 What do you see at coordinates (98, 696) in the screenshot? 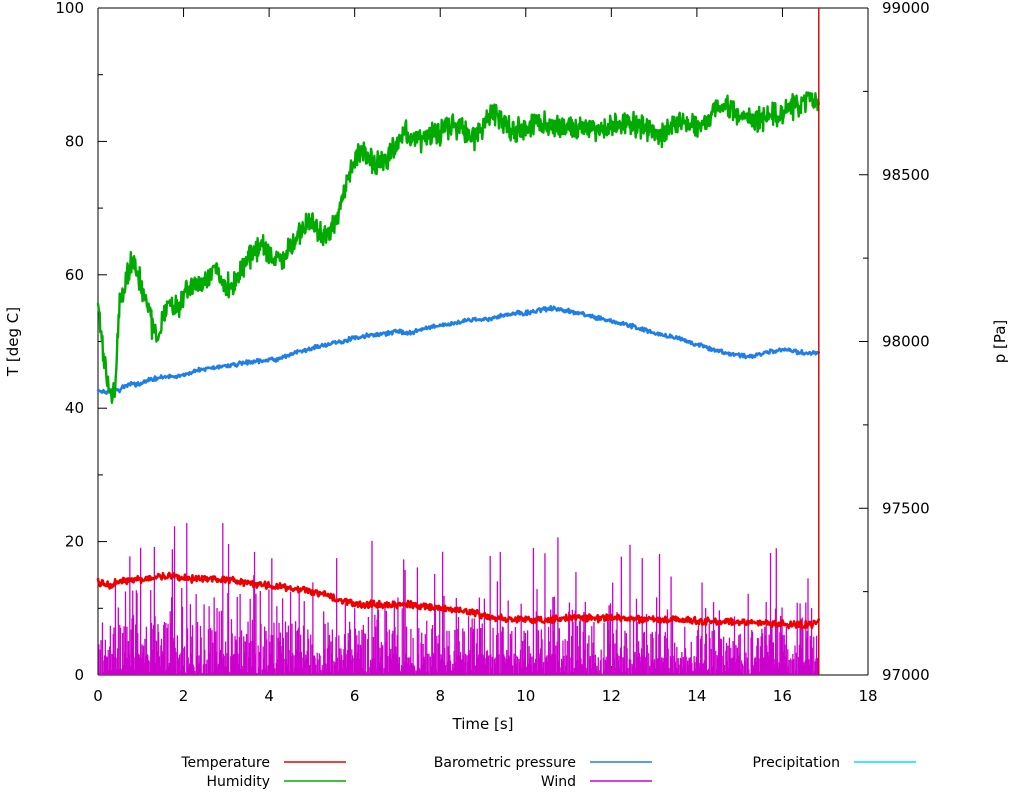
I see `x-tick-label: 0` at bounding box center [98, 696].